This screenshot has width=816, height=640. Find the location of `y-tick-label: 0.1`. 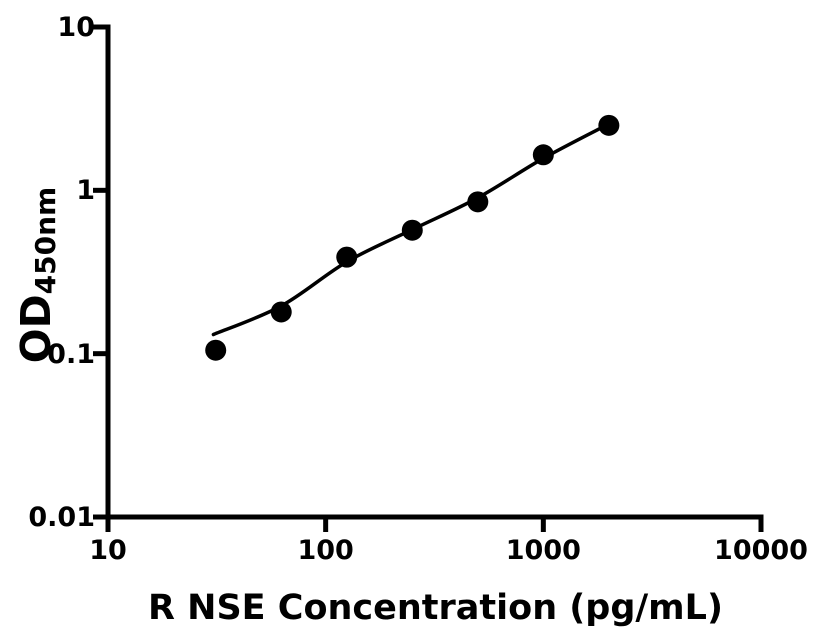

y-tick-label: 0.1 is located at coordinates (71, 354).